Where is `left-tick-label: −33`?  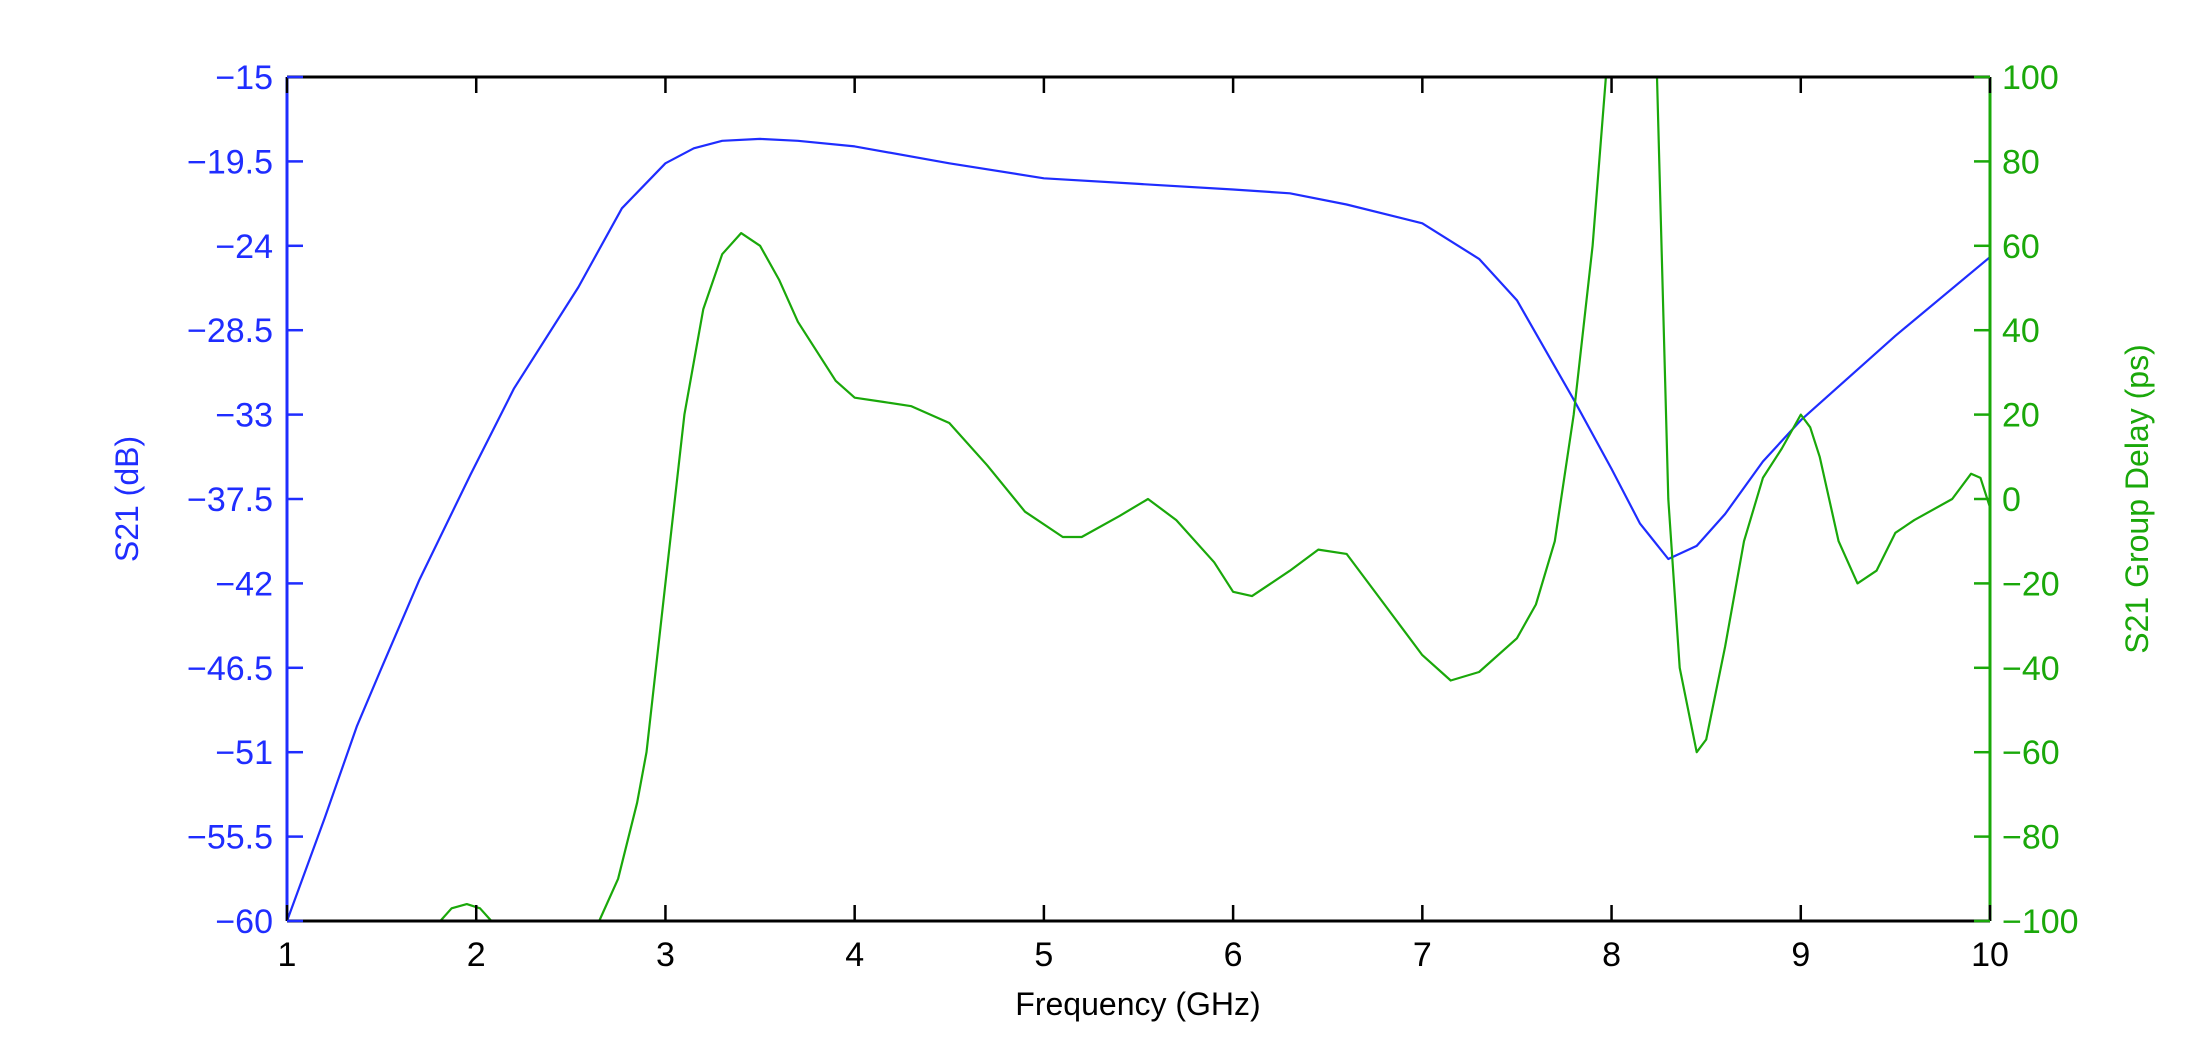 left-tick-label: −33 is located at coordinates (244, 416).